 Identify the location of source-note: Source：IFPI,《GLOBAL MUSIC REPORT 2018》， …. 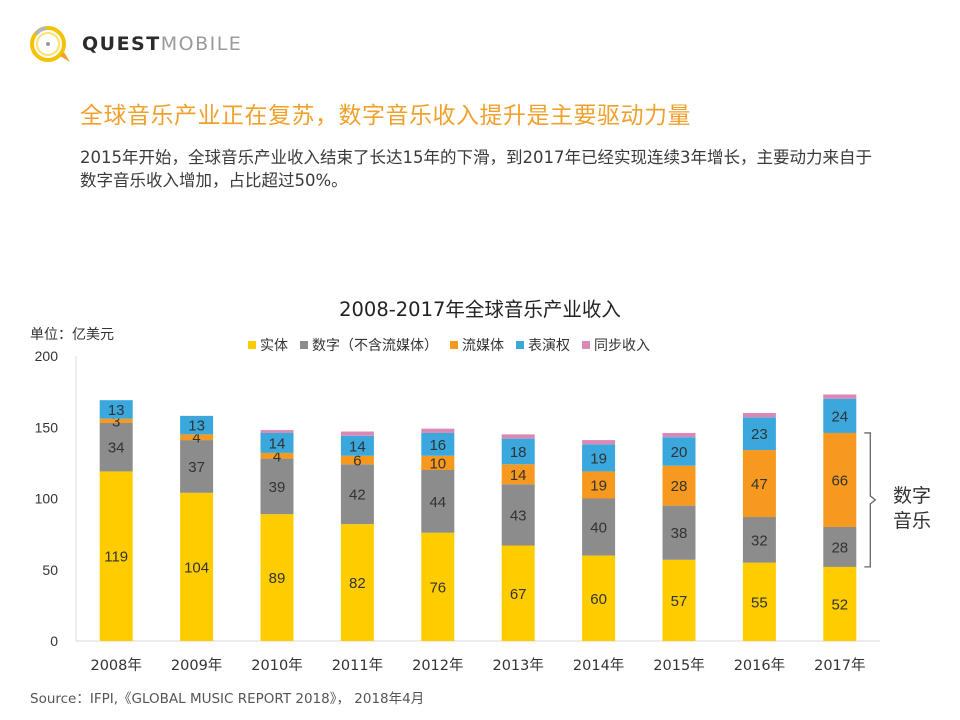
(227, 699).